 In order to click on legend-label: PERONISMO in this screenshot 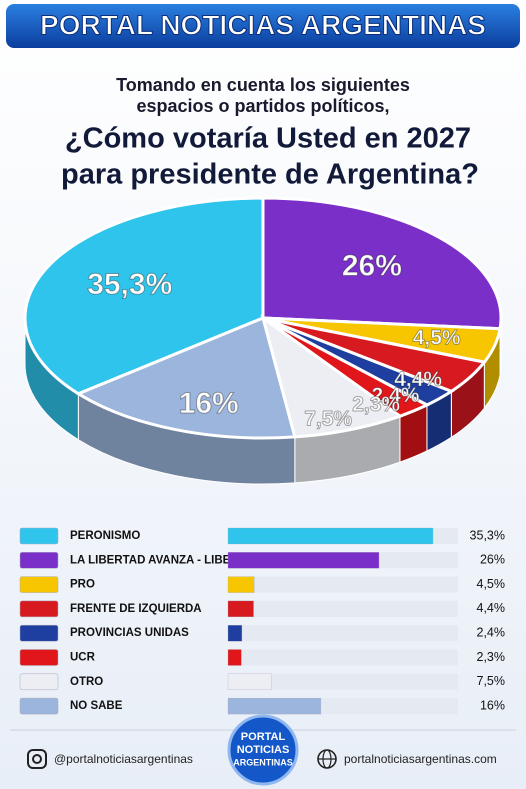, I will do `click(105, 536)`.